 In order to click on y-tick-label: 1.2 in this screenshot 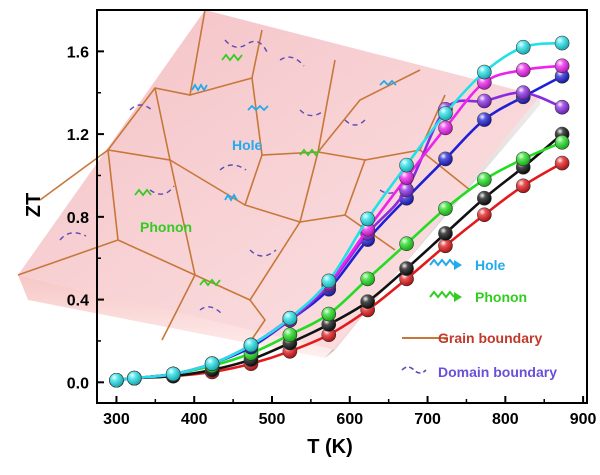, I will do `click(78, 135)`.